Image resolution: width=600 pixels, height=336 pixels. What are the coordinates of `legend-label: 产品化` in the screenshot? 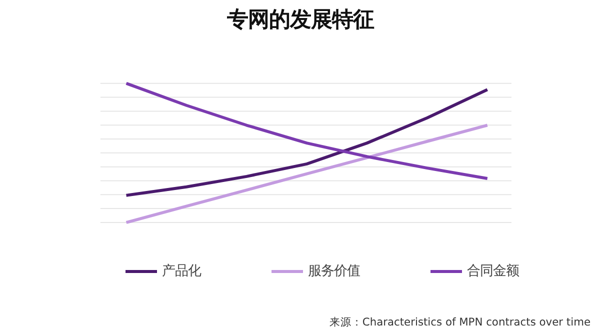 It's located at (181, 271).